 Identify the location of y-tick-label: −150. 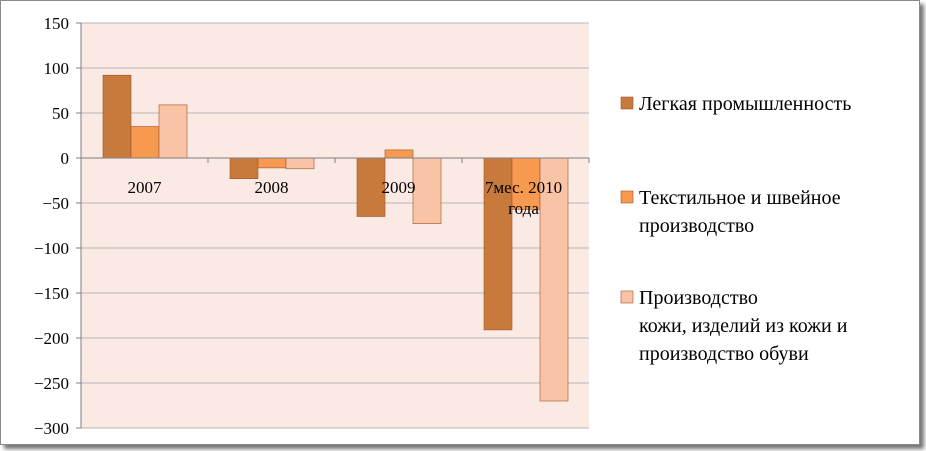
(51, 293).